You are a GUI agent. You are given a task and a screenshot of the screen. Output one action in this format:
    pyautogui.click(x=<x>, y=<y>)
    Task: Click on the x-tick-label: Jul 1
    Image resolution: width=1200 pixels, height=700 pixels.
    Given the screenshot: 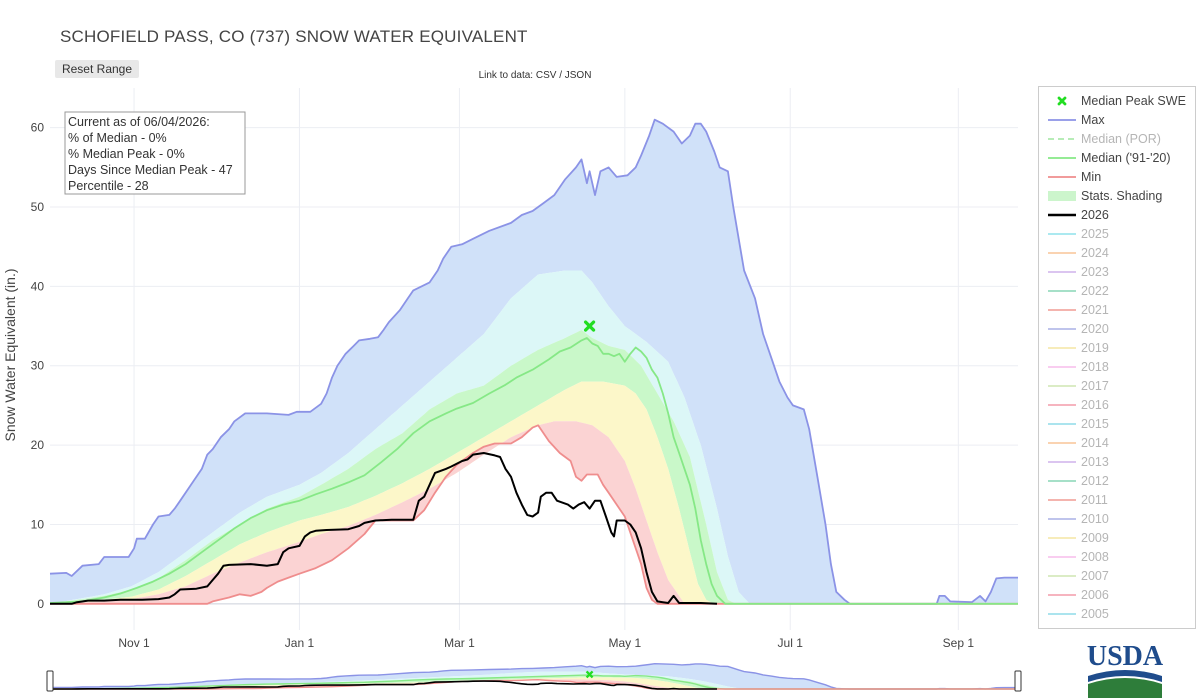 What is the action you would take?
    pyautogui.click(x=791, y=643)
    